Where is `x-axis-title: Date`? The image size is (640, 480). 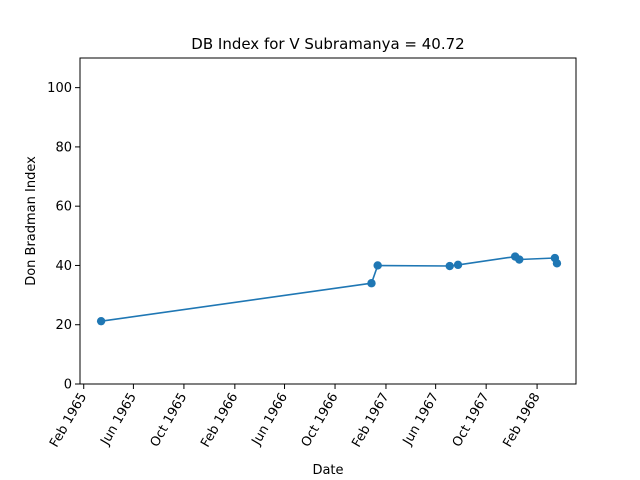 x-axis-title: Date is located at coordinates (327, 470).